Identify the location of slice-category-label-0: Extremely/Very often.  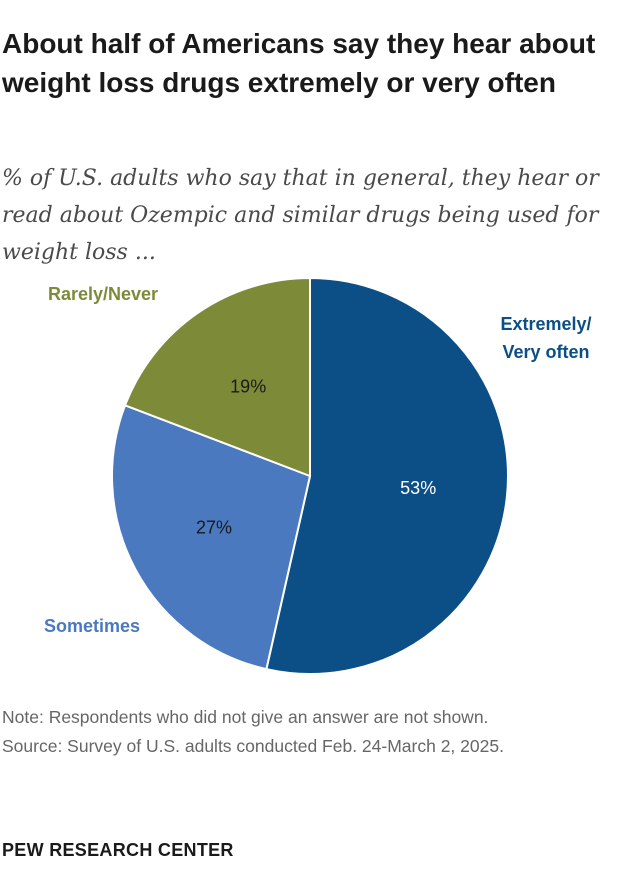
(545, 338).